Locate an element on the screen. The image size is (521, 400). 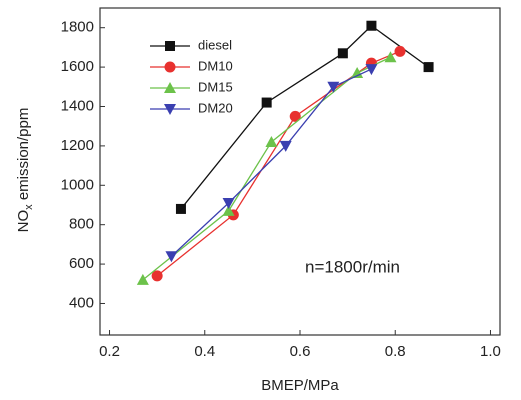
x-tick-label: 1.0 is located at coordinates (490, 351).